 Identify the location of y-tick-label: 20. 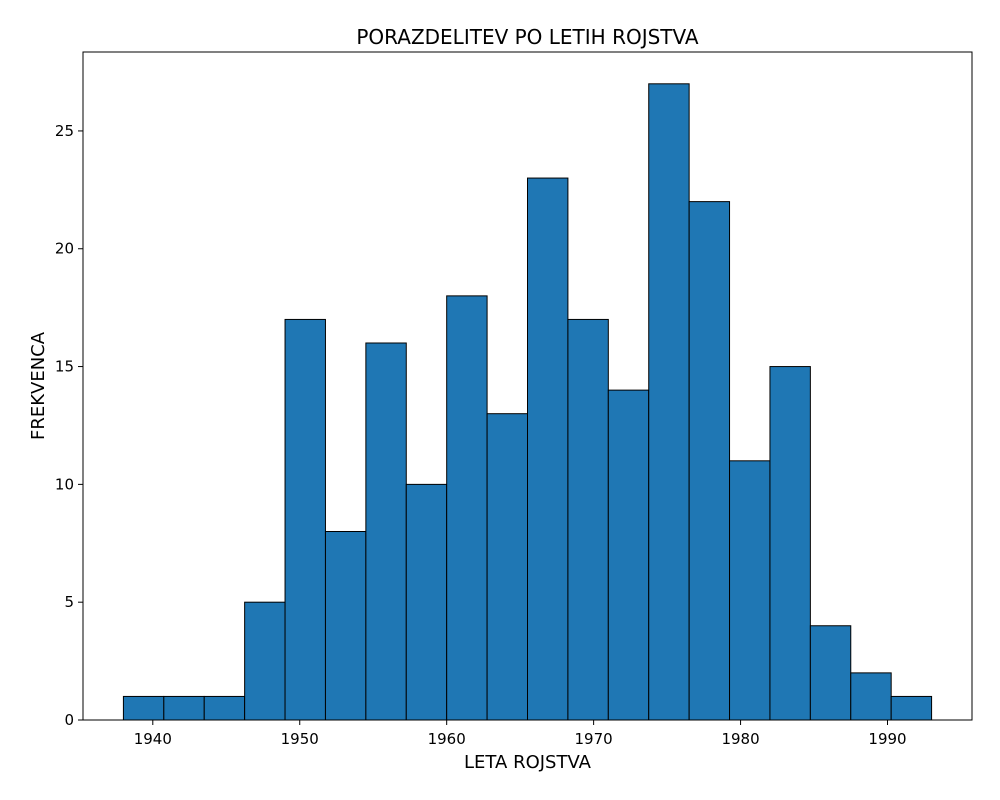
(64, 249).